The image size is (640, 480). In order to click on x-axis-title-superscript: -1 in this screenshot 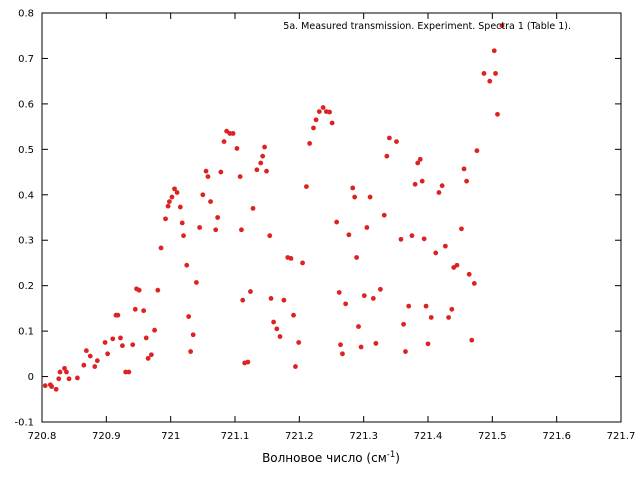, I will do `click(391, 455)`.